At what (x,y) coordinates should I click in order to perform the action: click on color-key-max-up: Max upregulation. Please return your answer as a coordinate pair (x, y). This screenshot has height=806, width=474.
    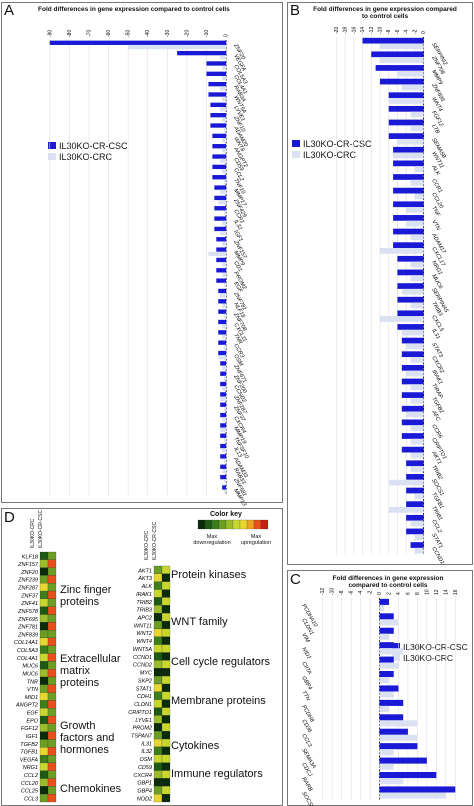
    Looking at the image, I should click on (256, 540).